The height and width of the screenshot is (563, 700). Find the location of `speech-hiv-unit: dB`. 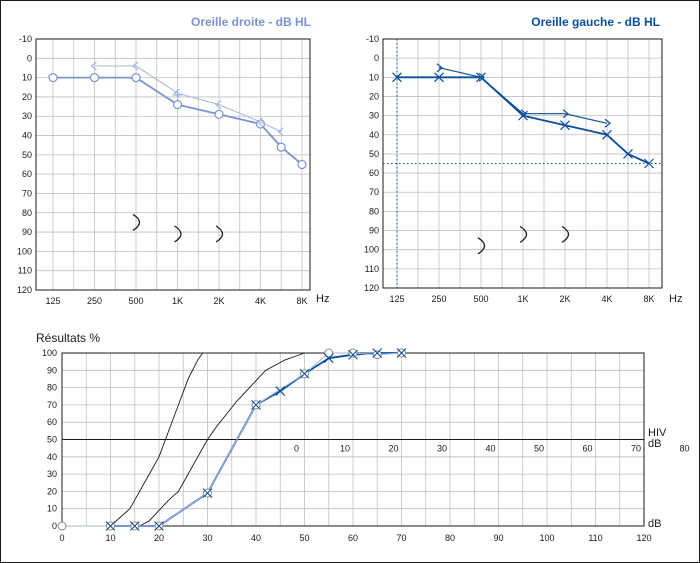

speech-hiv-unit: dB is located at coordinates (654, 444).